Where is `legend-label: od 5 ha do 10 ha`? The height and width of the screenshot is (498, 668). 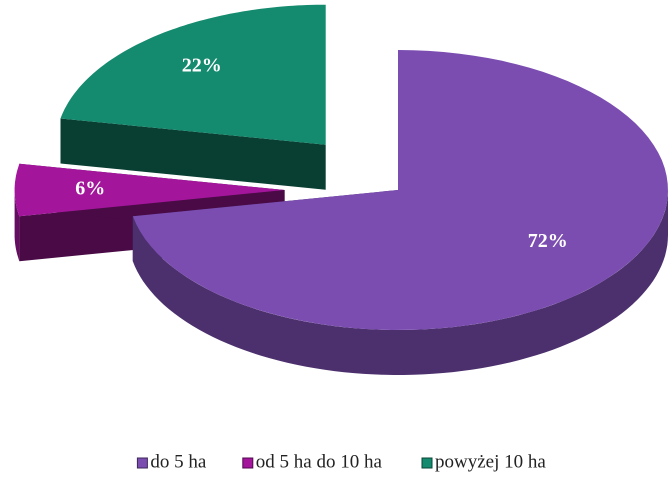
legend-label: od 5 ha do 10 ha is located at coordinates (319, 461).